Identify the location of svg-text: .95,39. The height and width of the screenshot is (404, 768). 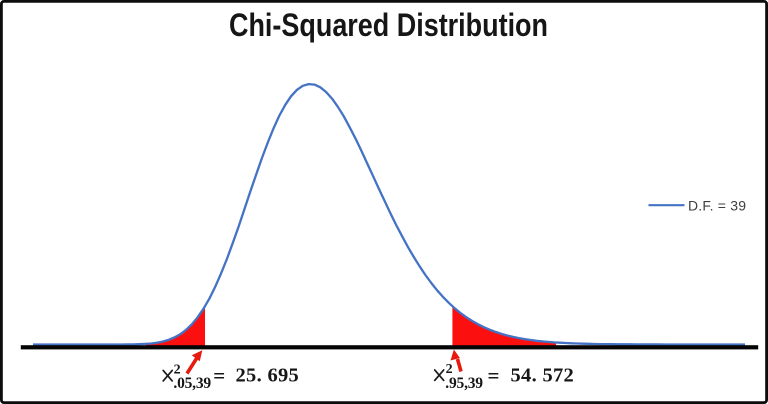
(464, 383).